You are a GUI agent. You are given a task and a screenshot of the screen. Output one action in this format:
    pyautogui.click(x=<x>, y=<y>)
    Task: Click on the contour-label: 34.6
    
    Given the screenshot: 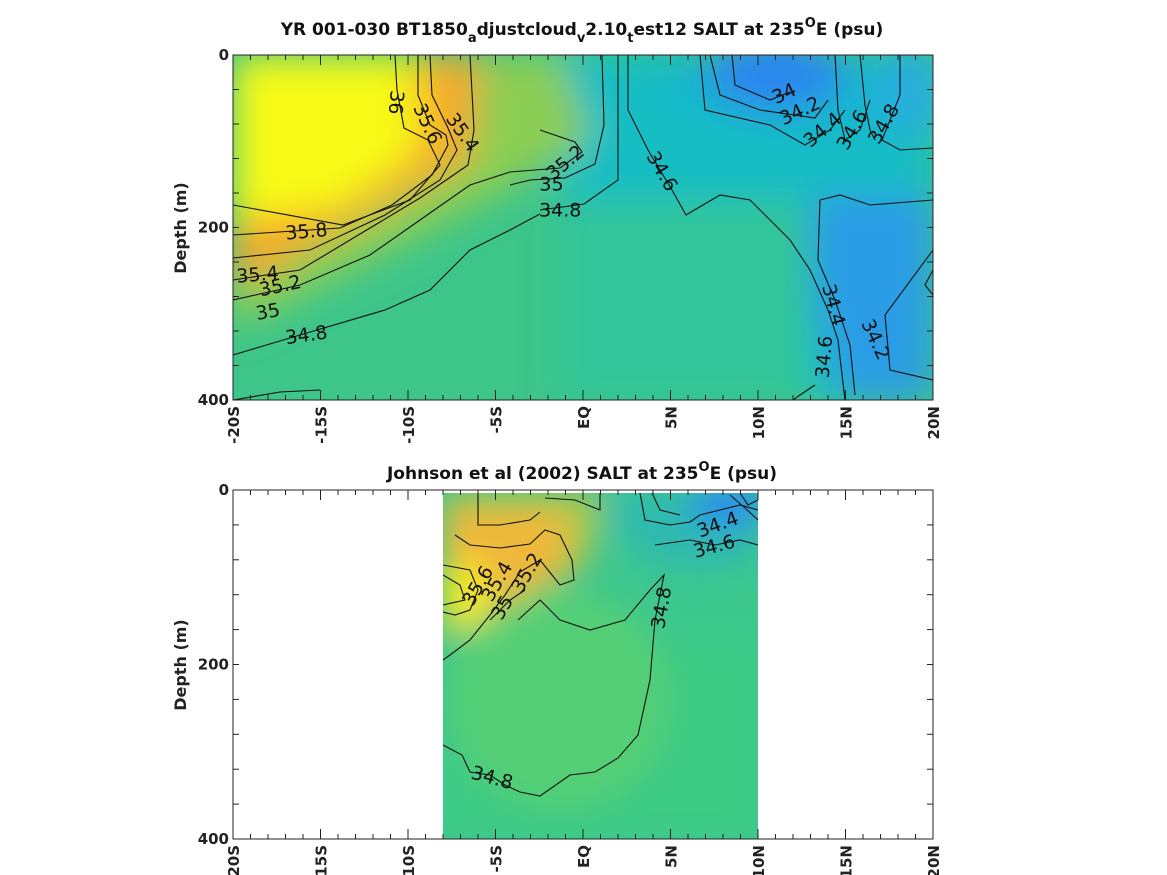 What is the action you would take?
    pyautogui.click(x=825, y=357)
    